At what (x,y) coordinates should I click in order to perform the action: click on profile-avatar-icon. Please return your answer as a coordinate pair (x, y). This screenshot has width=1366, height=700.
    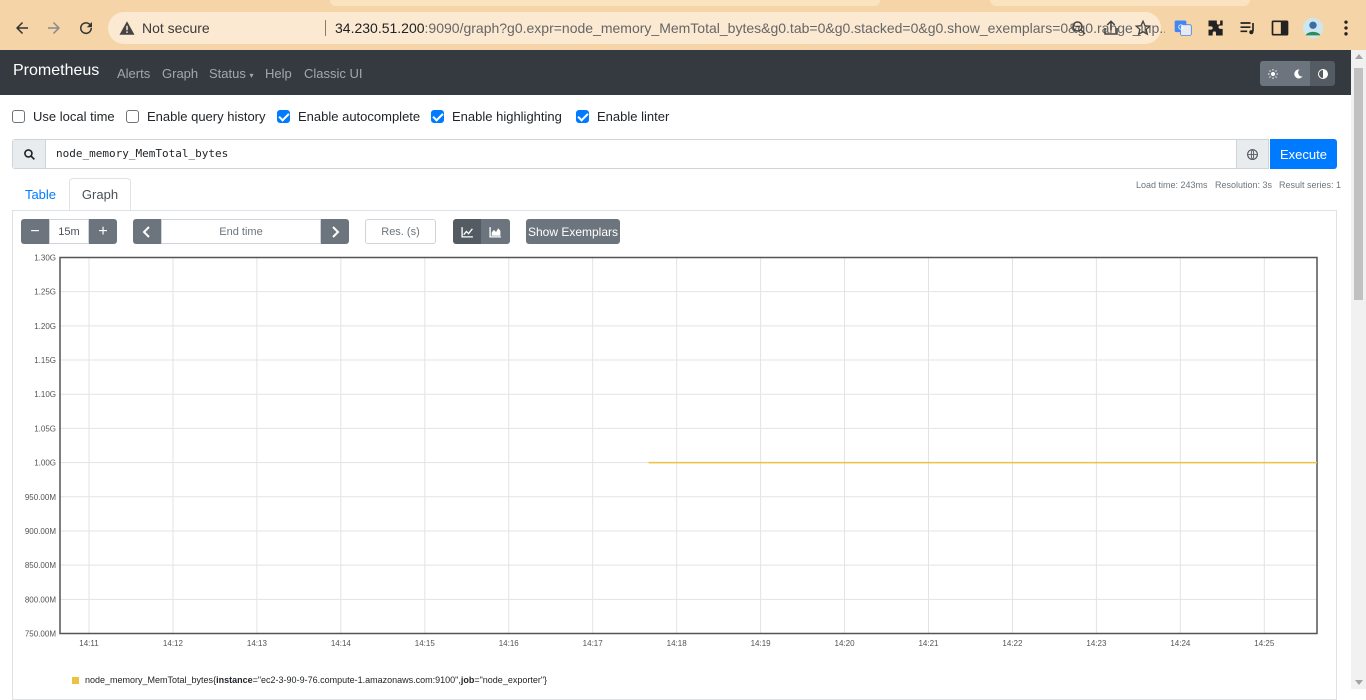
    Looking at the image, I should click on (1313, 28).